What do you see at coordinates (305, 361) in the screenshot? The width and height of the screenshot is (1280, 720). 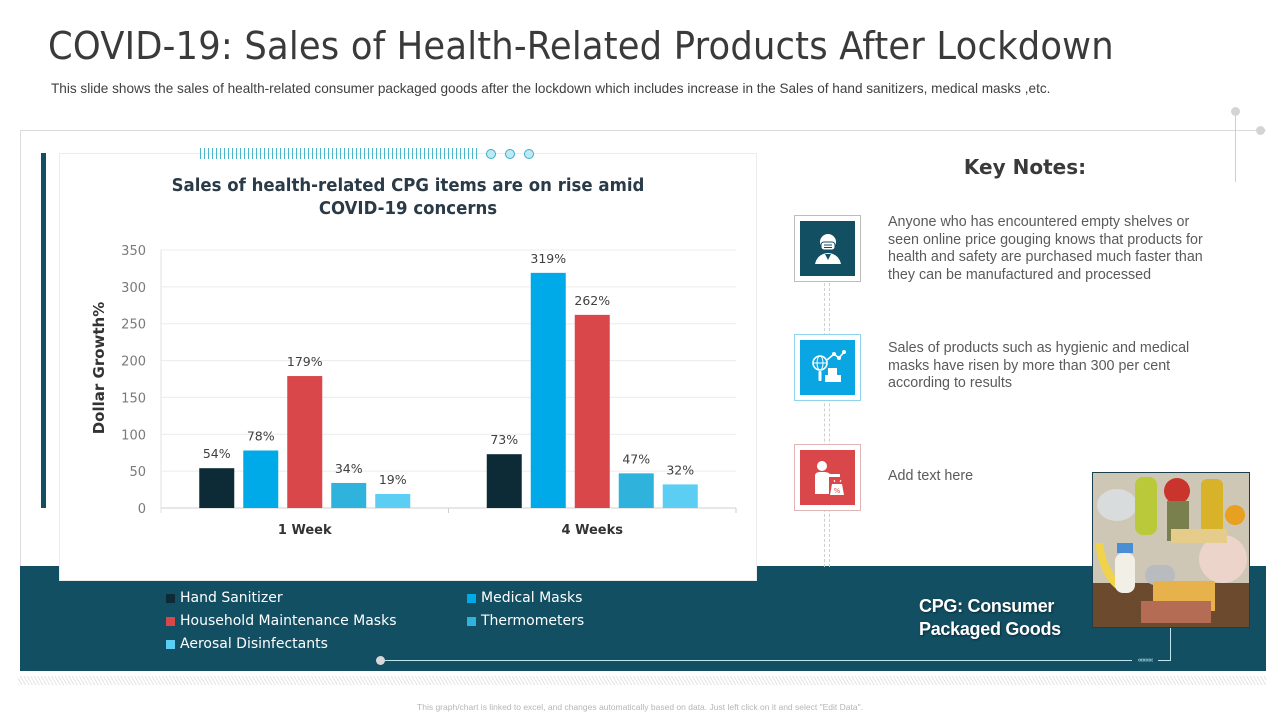 I see `data-label: 179%` at bounding box center [305, 361].